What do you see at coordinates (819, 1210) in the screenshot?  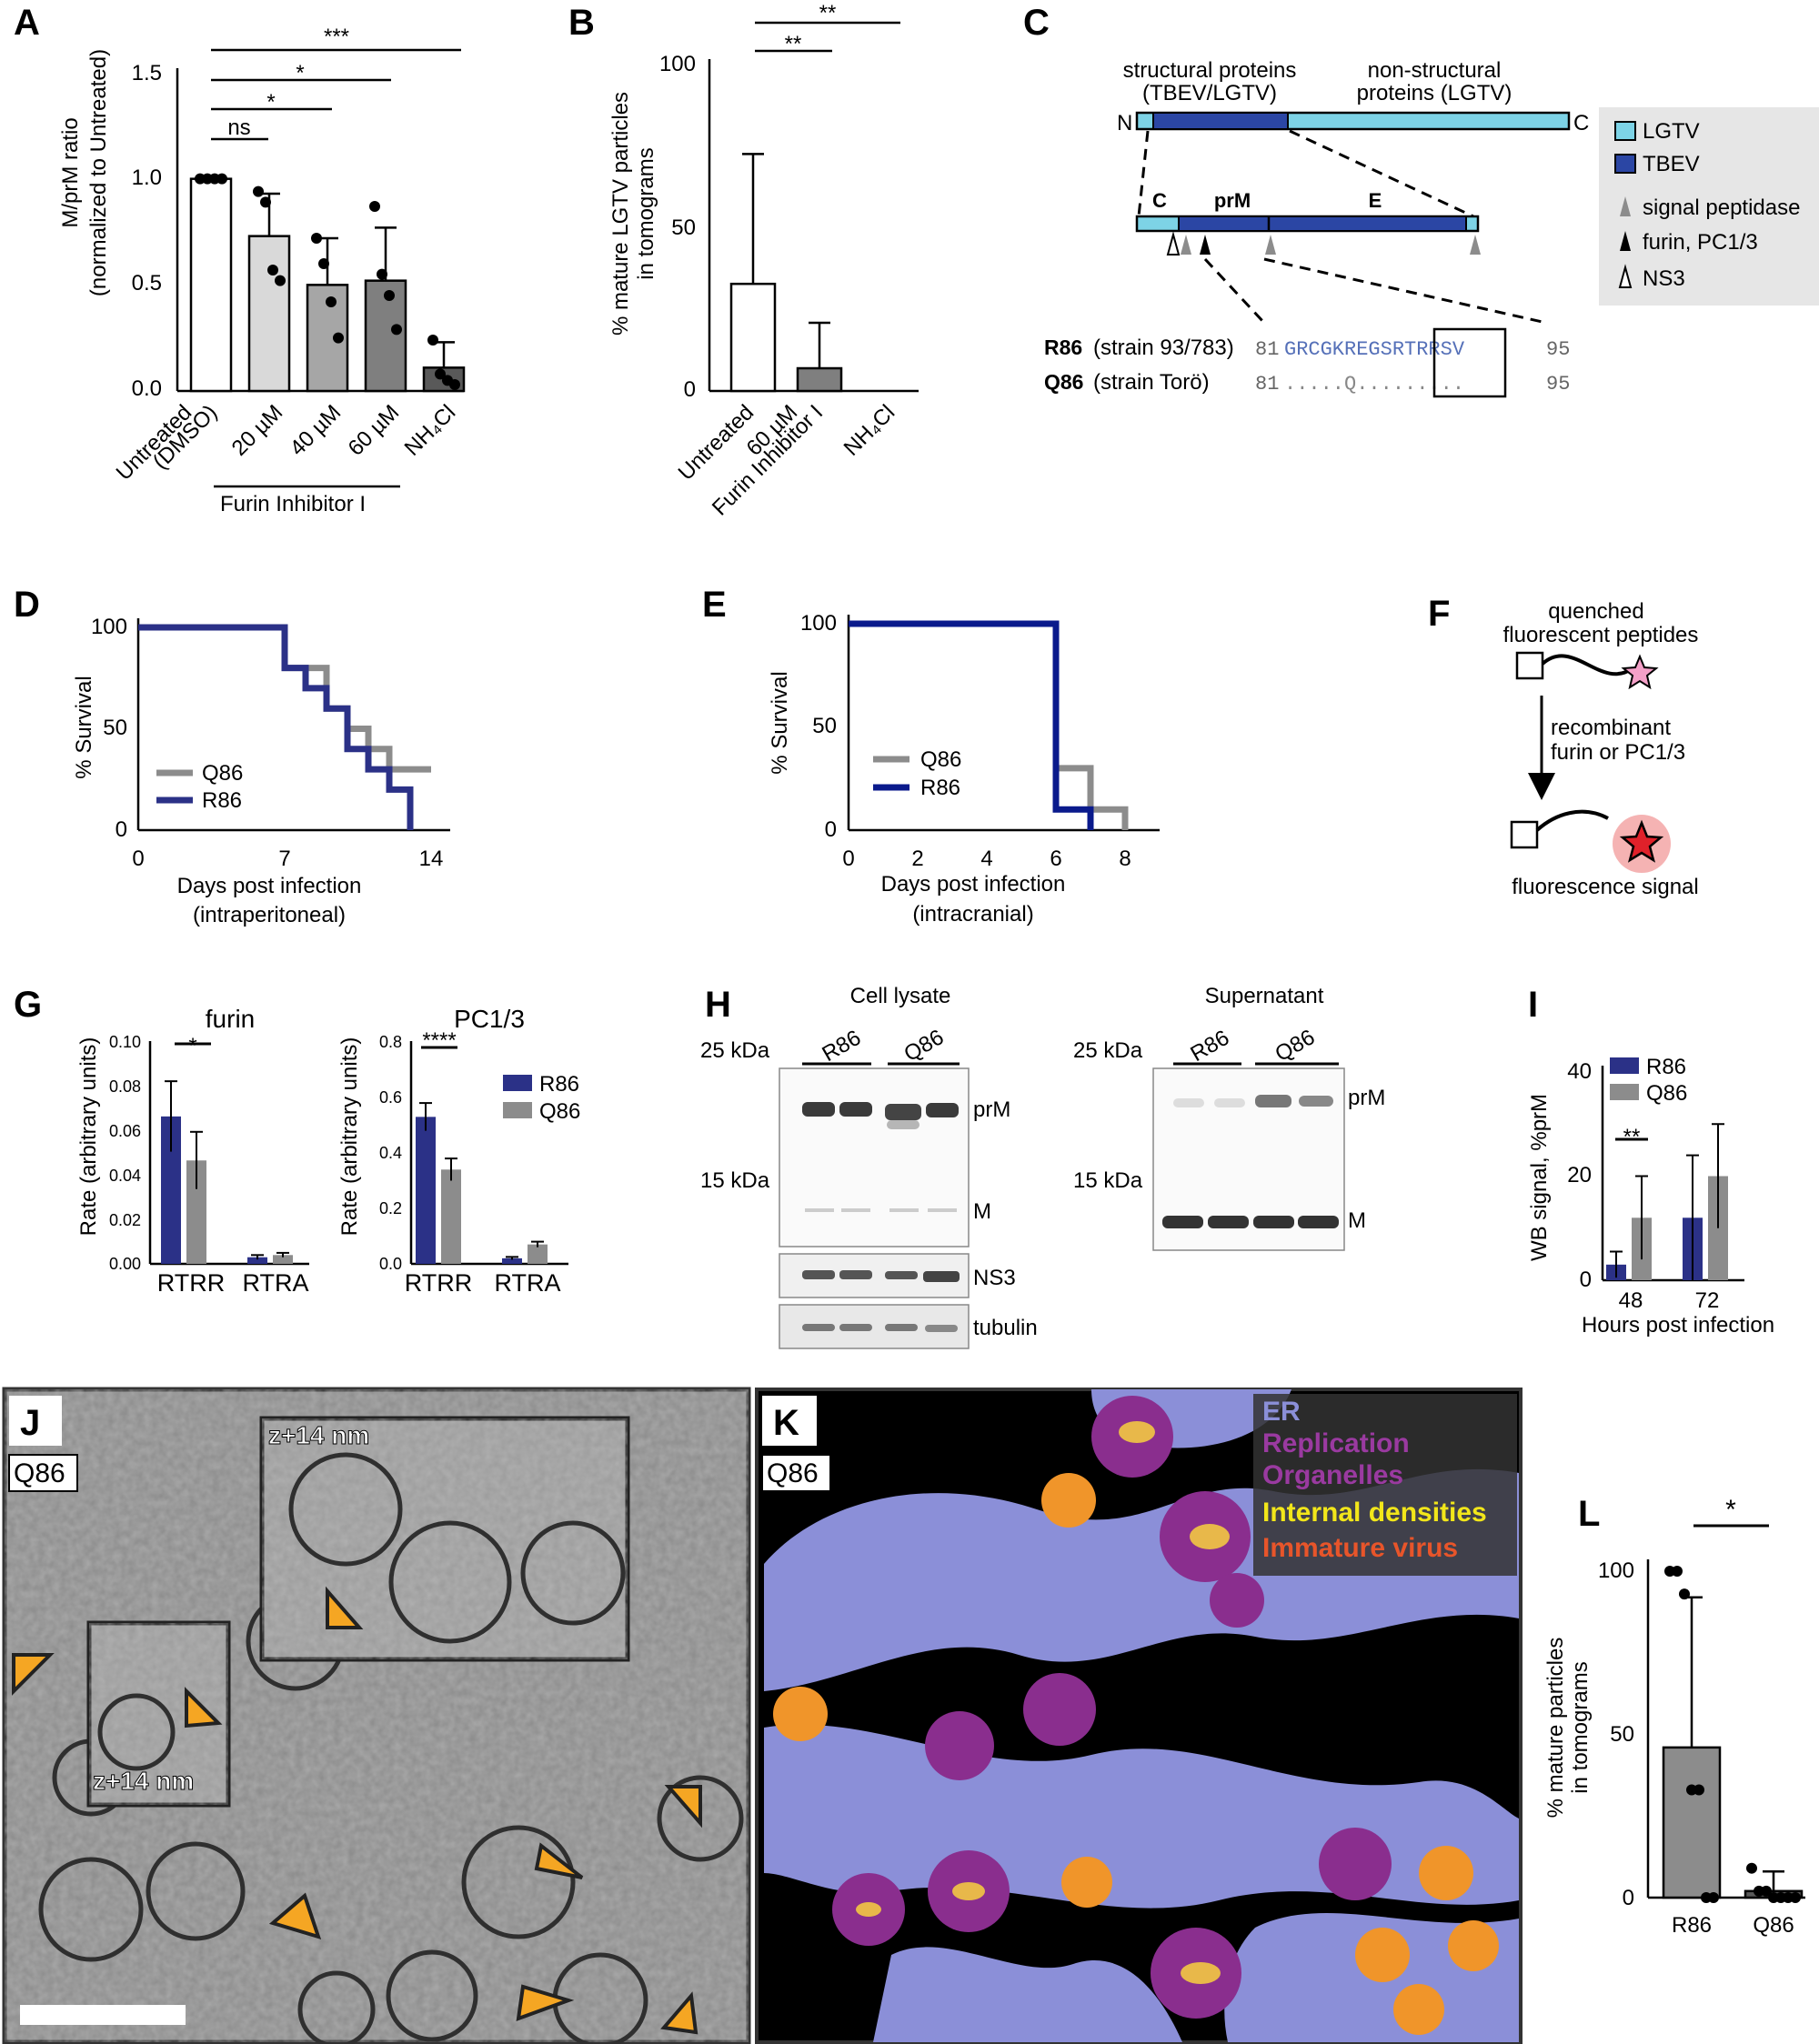 I see `band-m-faint` at bounding box center [819, 1210].